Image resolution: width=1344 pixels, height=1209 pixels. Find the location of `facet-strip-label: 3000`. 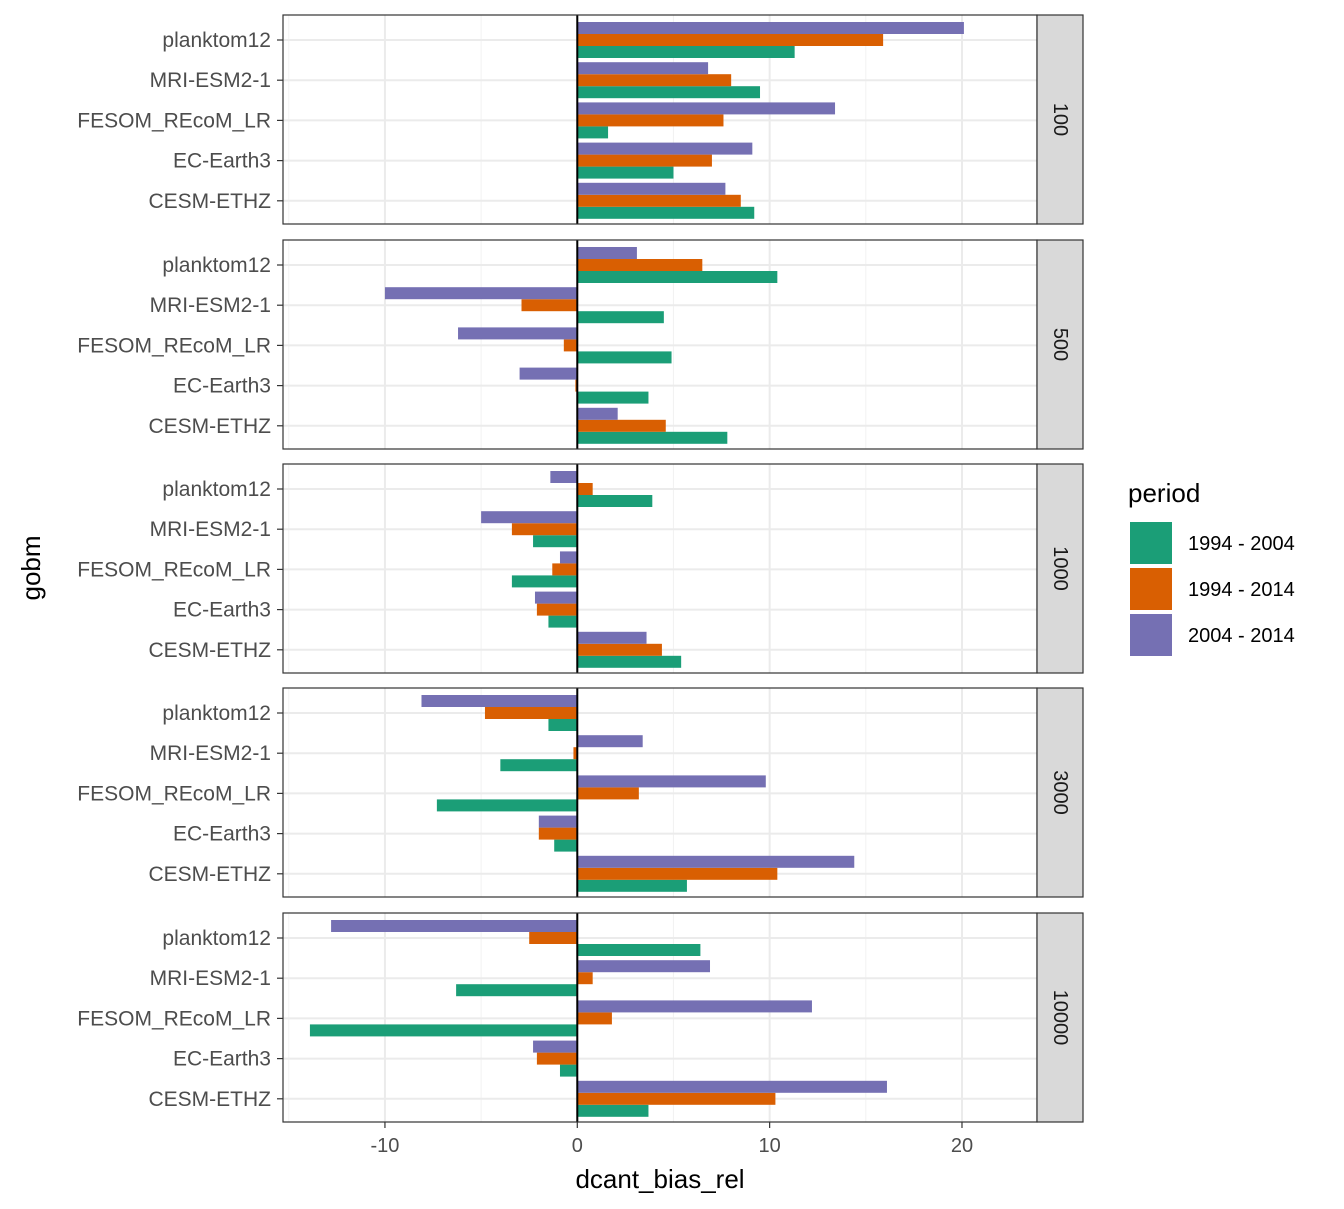

facet-strip-label: 3000 is located at coordinates (1060, 792).